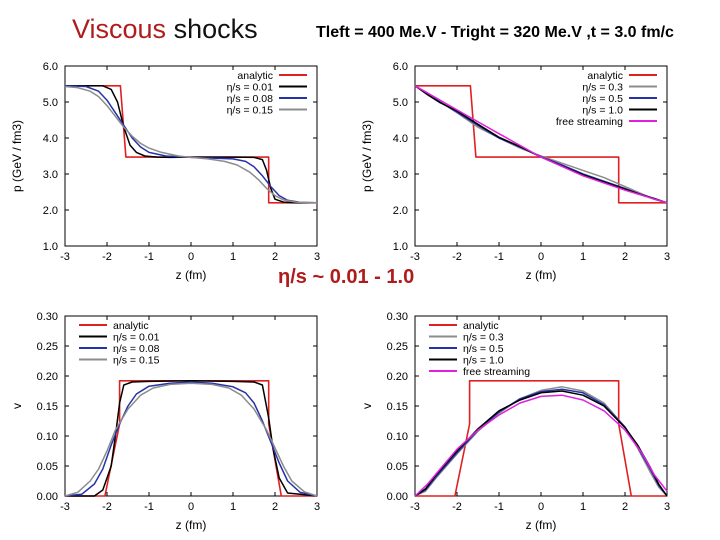 The width and height of the screenshot is (720, 540). Describe the element at coordinates (215, 29) in the screenshot. I see `slide-title-word2: shocks` at that location.